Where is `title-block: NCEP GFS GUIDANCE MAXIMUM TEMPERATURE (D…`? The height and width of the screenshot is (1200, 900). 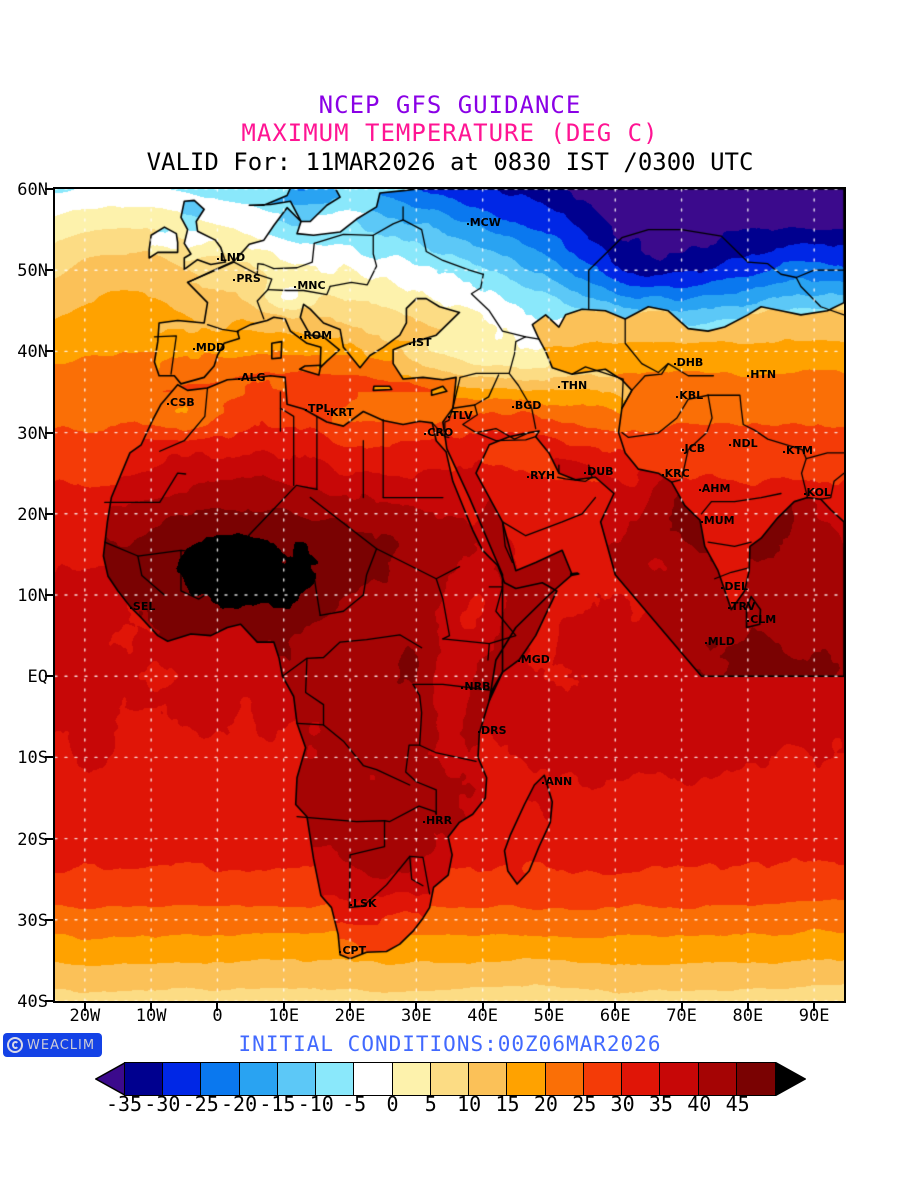 title-block: NCEP GFS GUIDANCE MAXIMUM TEMPERATURE (D… is located at coordinates (450, 134).